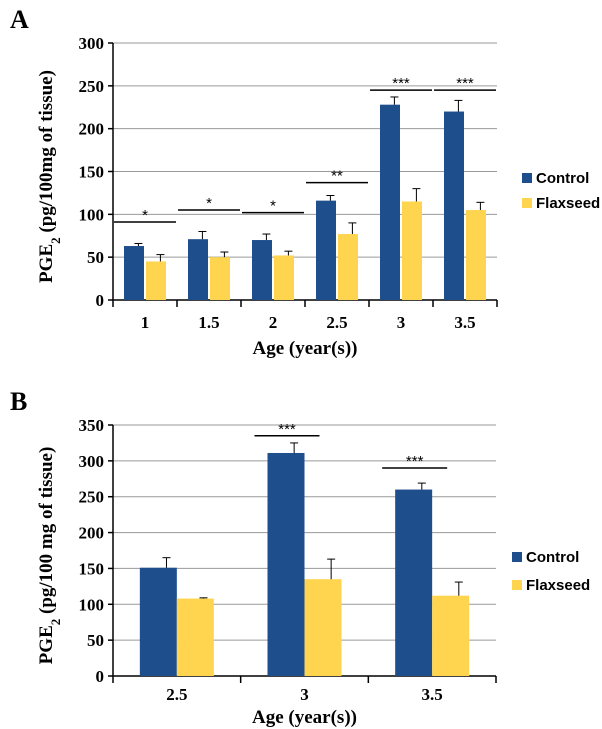  Describe the element at coordinates (337, 176) in the screenshot. I see `significance-marker: **` at that location.